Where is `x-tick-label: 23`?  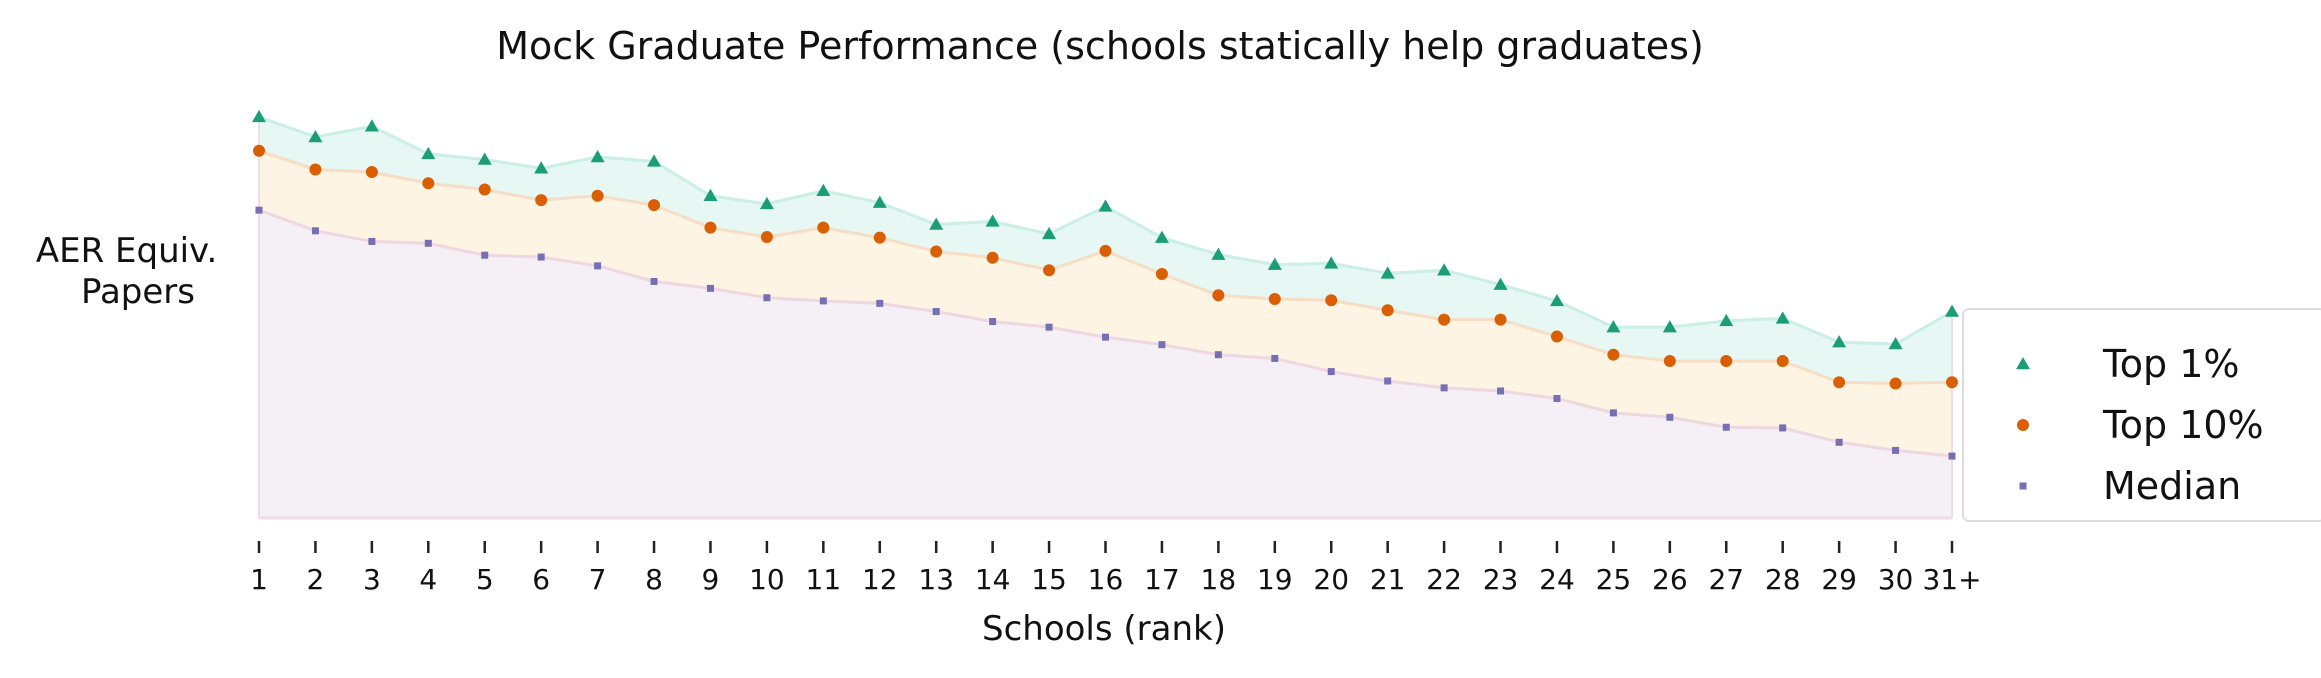
x-tick-label: 23 is located at coordinates (1501, 579).